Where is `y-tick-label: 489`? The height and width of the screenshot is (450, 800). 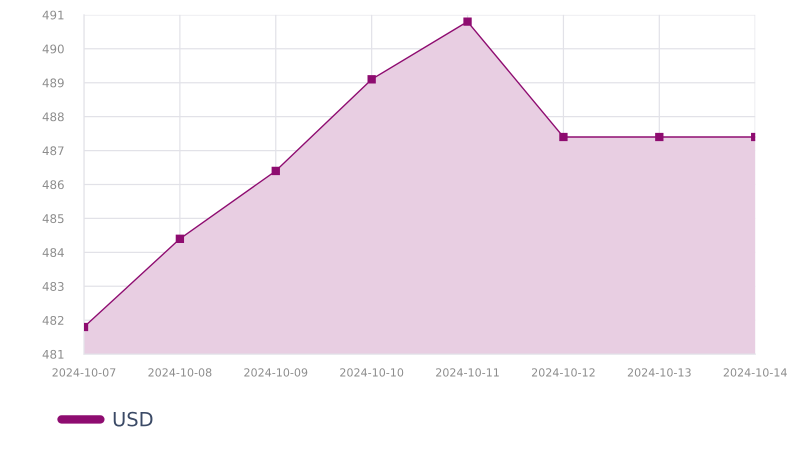
y-tick-label: 489 is located at coordinates (53, 83).